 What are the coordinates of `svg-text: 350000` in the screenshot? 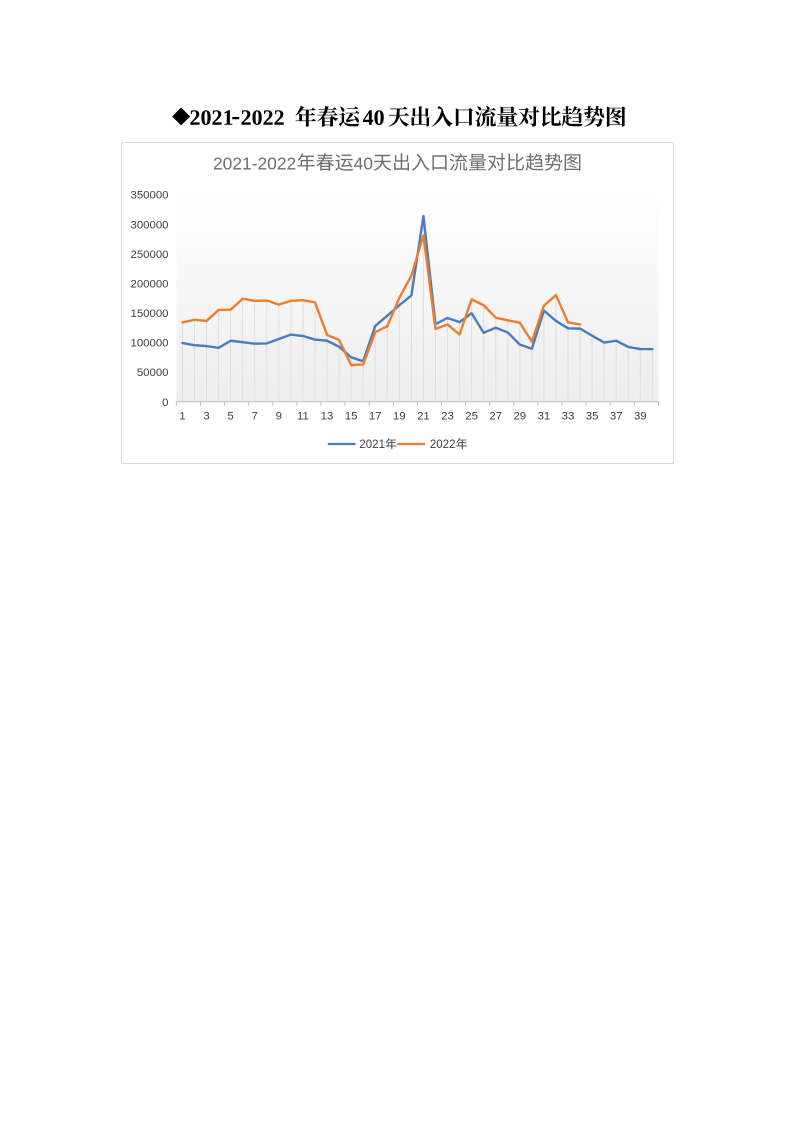 It's located at (149, 196).